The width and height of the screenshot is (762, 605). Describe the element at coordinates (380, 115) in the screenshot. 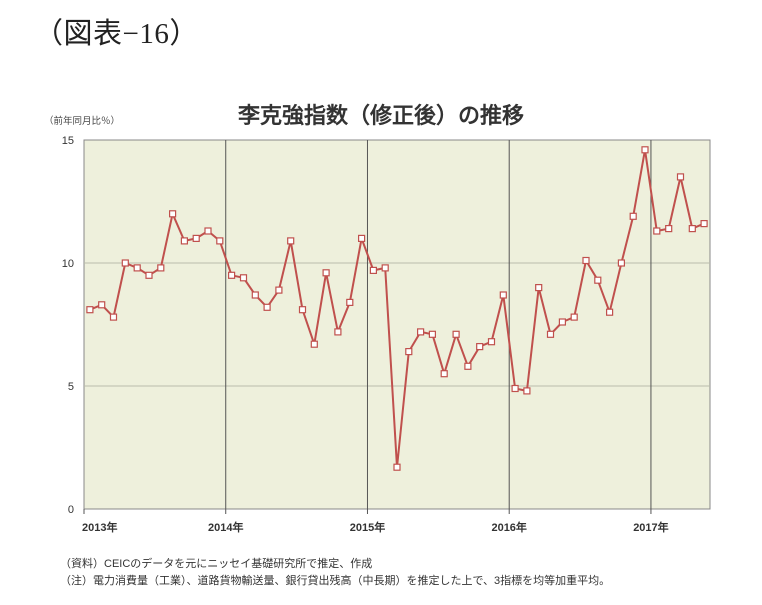

I see `chart-title: 李克強指数（修正後）の推移` at that location.